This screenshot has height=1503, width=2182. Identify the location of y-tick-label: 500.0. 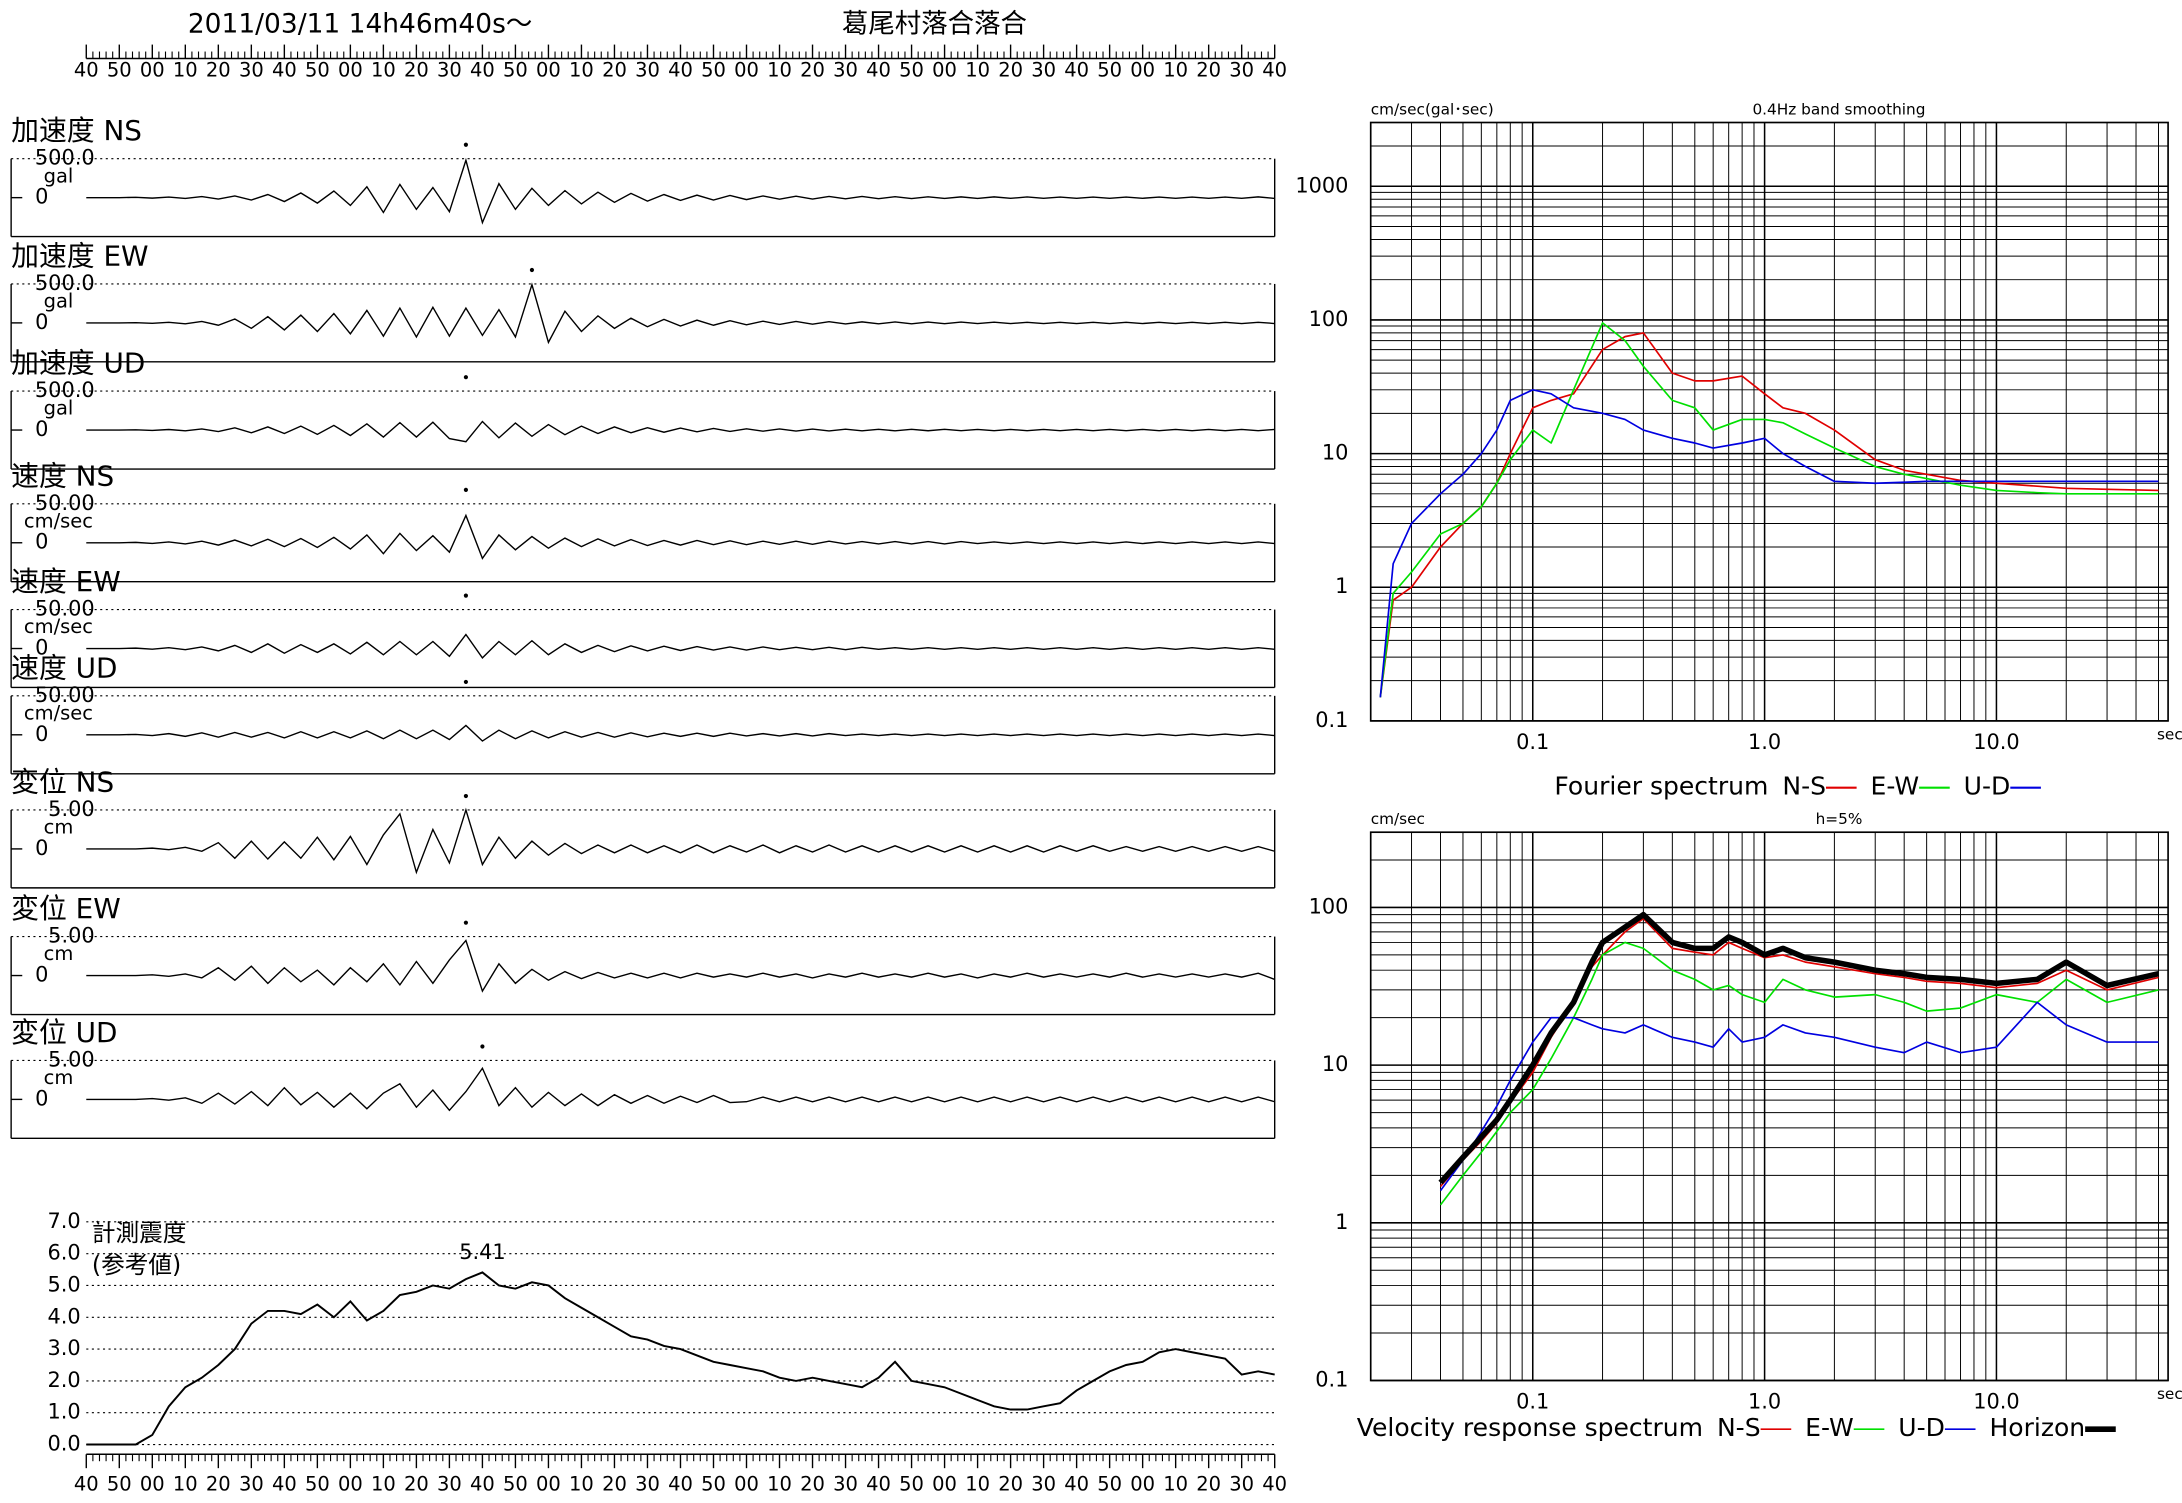
(65, 158).